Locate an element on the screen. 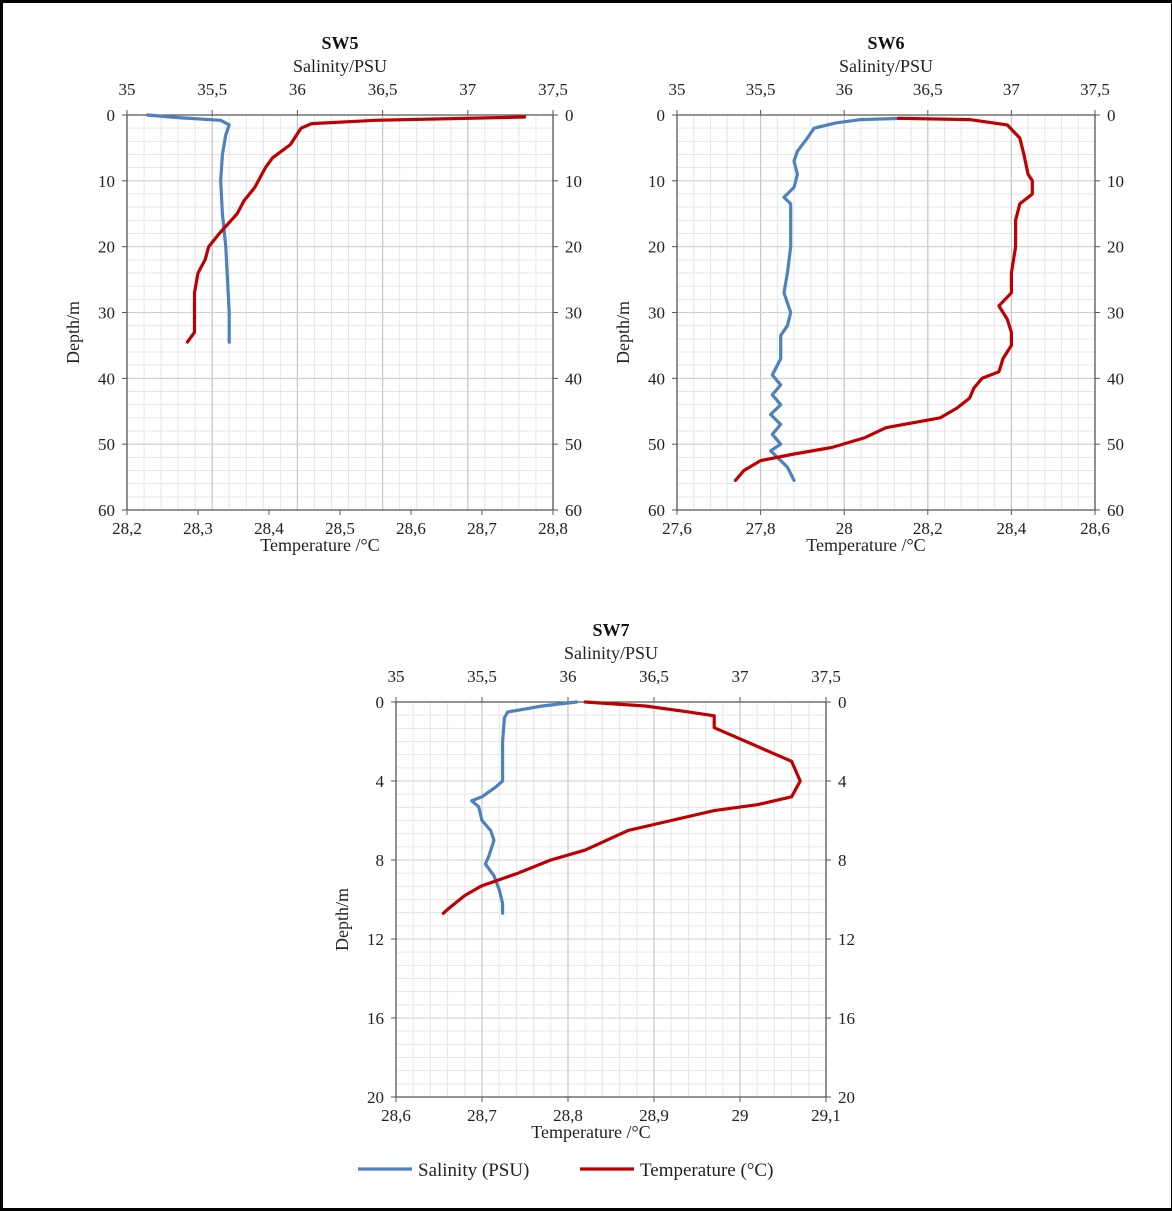 The height and width of the screenshot is (1211, 1172). temperature-tick-label: 29 is located at coordinates (740, 1115).